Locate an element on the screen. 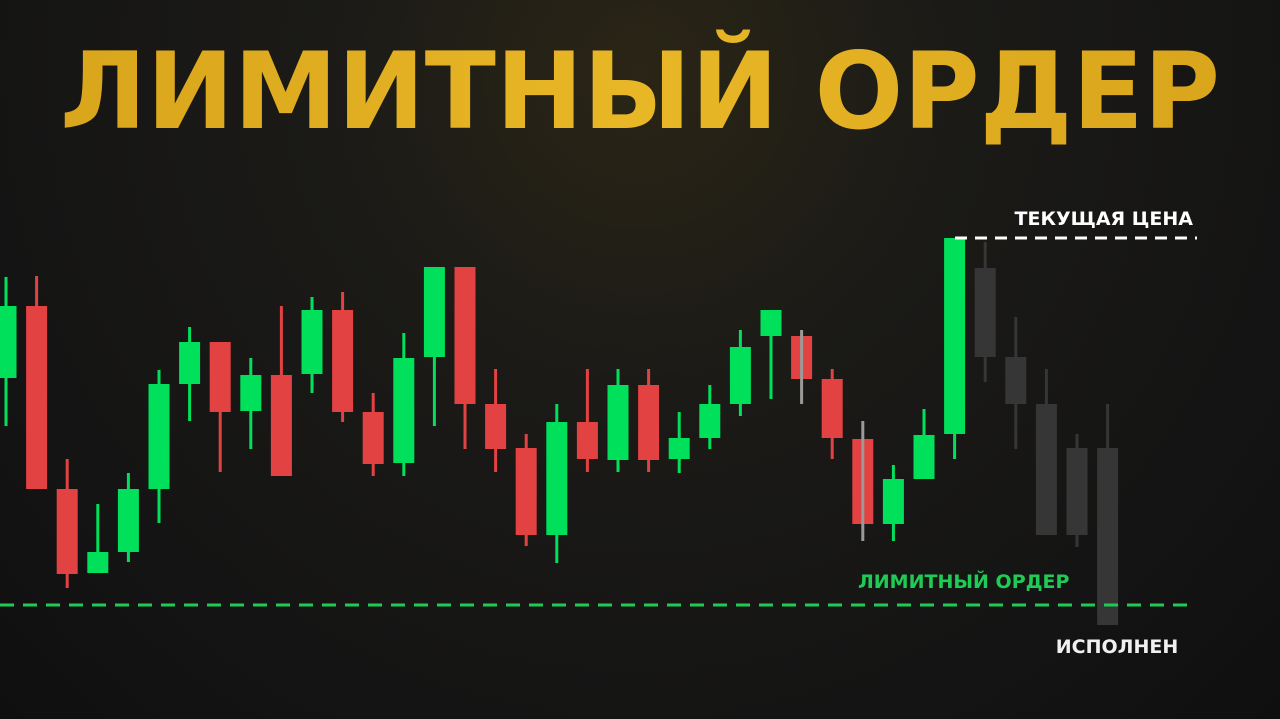 This screenshot has height=719, width=1280. current-price-label: ТЕКУЩАЯ ЦЕНА is located at coordinates (1104, 219).